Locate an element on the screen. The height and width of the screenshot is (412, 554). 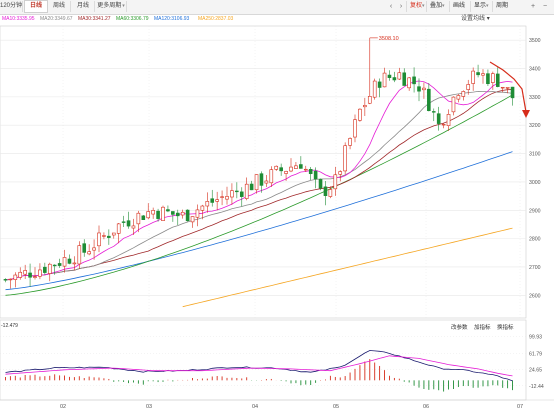
tab-period-2: 周线 is located at coordinates (59, 6).